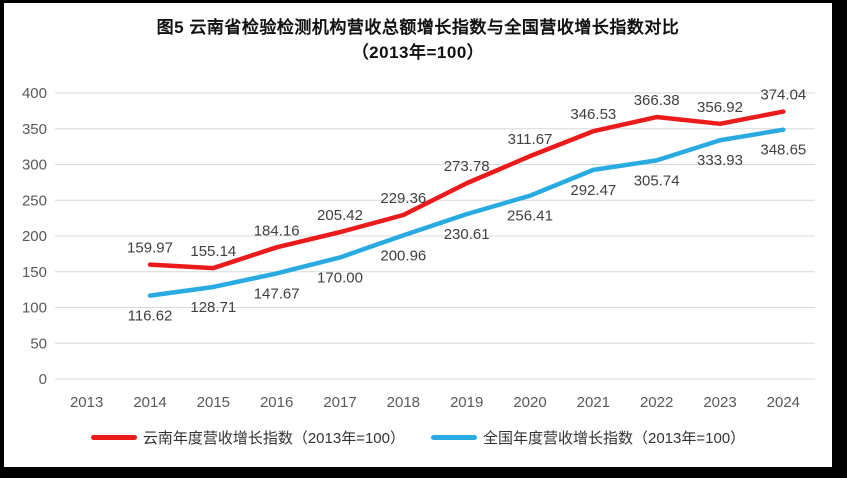 This screenshot has height=478, width=847. I want to click on y-tick-label: 400, so click(34, 93).